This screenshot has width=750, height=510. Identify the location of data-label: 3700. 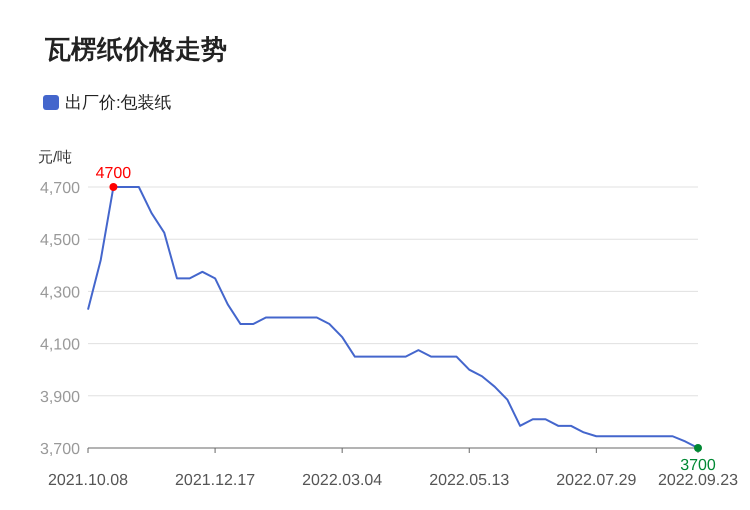
(698, 465).